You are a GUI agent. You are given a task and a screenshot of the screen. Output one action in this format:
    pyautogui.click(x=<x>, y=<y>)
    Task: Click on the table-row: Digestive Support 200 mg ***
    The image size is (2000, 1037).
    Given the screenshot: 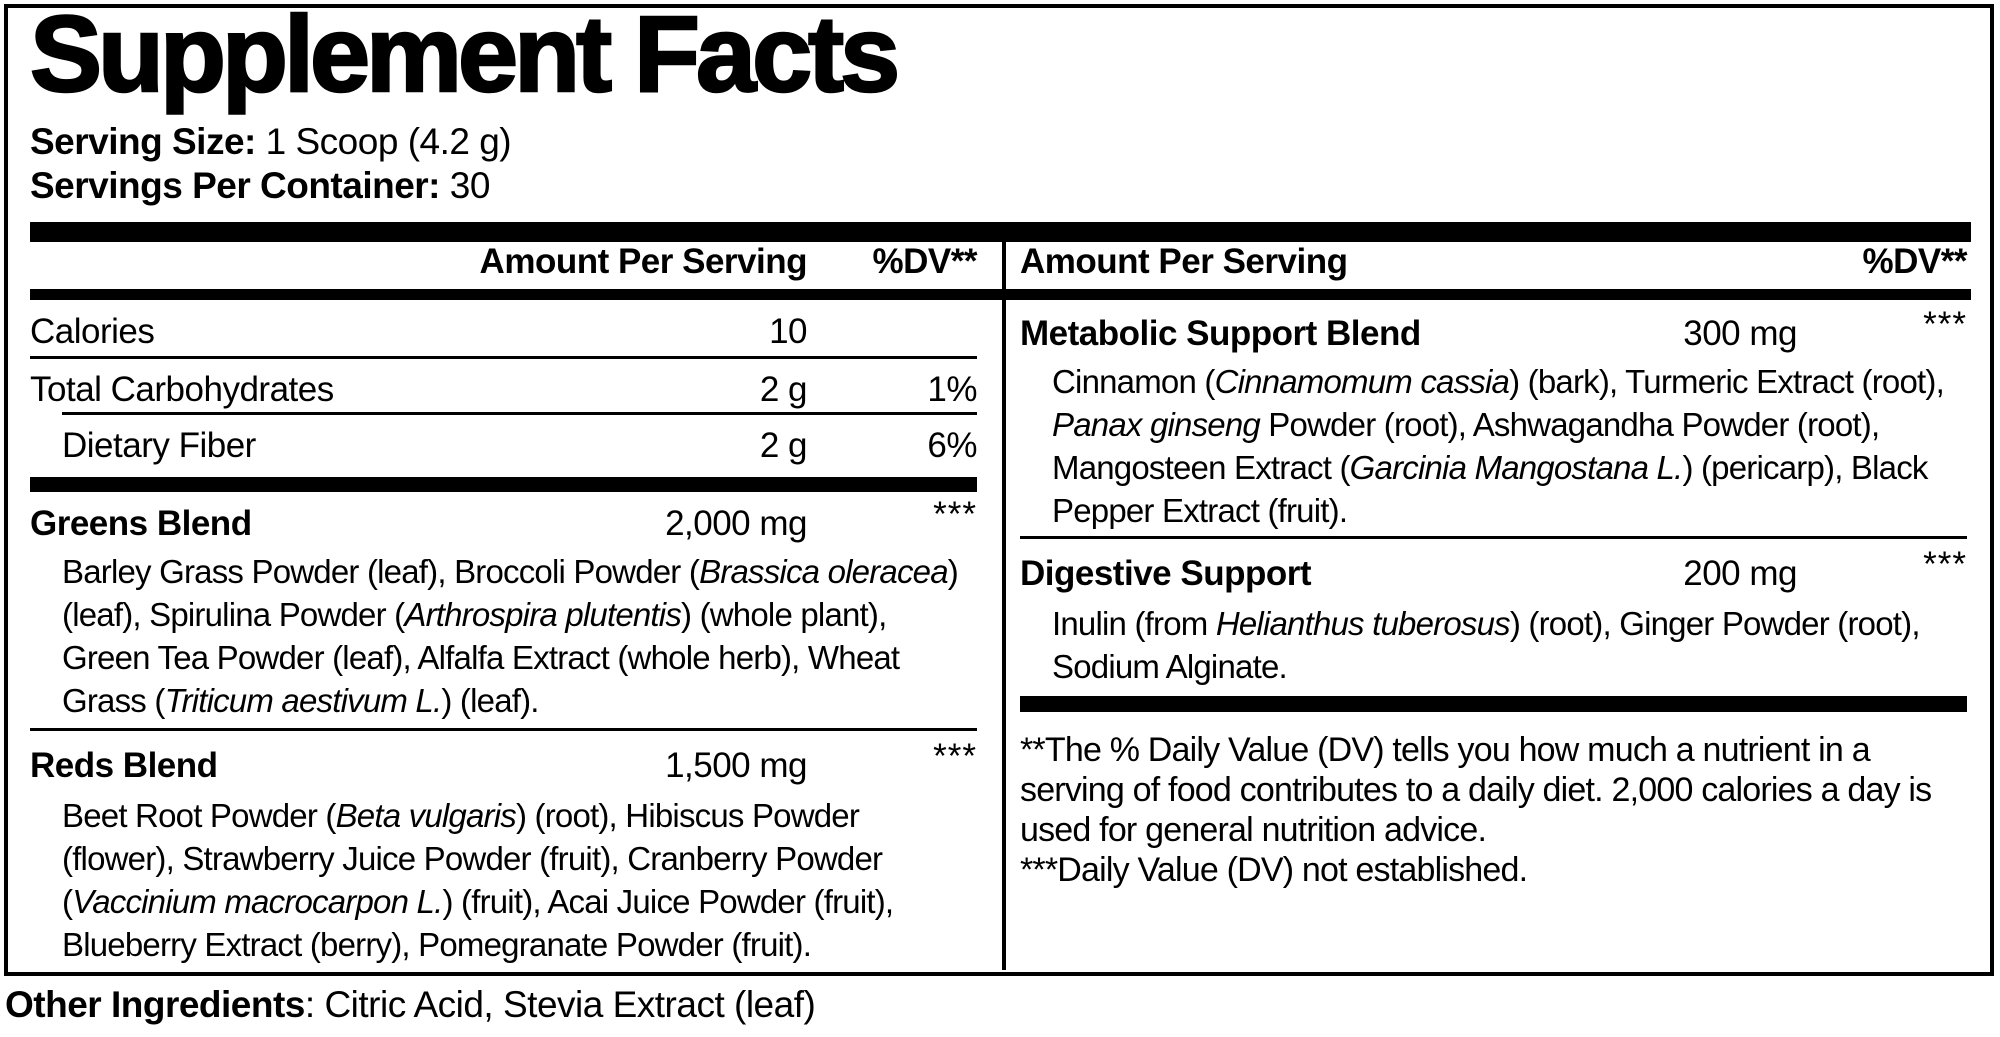 What is the action you would take?
    pyautogui.click(x=1493, y=572)
    